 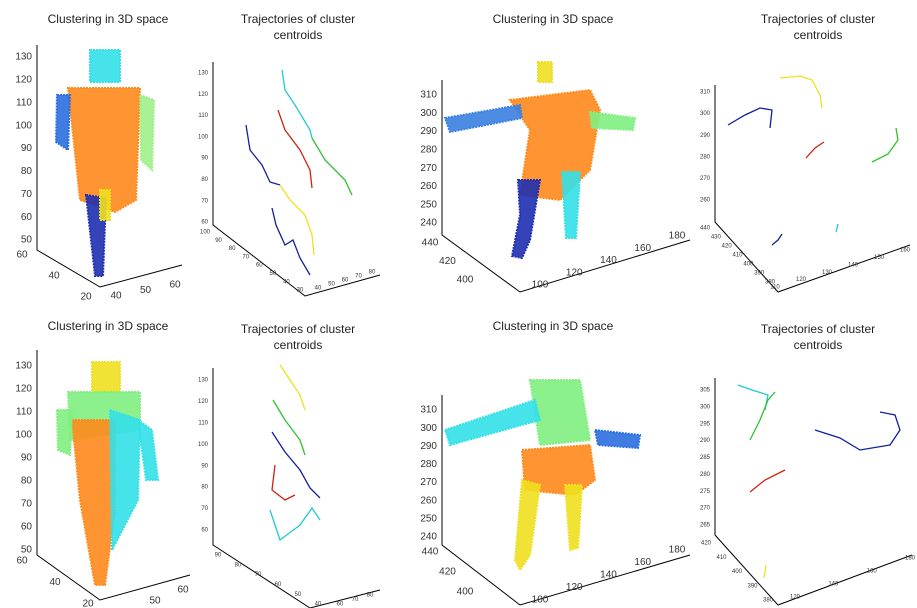 I want to click on z-tick-label: 110, so click(x=24, y=412).